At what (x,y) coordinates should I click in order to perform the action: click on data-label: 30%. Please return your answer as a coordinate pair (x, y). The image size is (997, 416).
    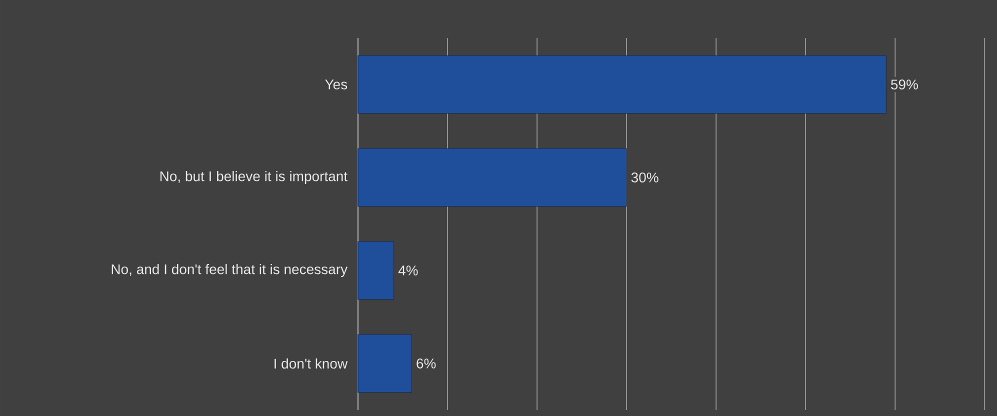
    Looking at the image, I should click on (644, 177).